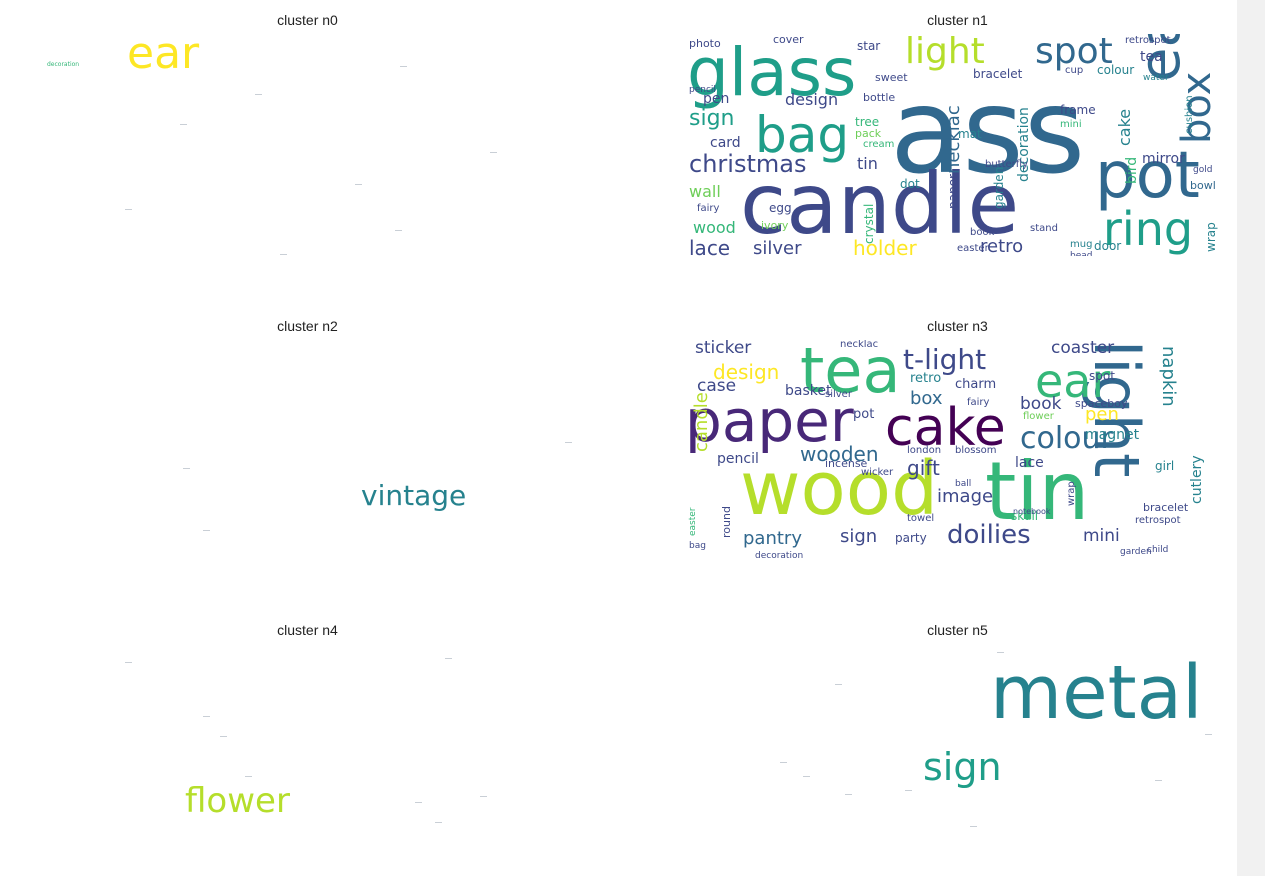  What do you see at coordinates (307, 757) in the screenshot?
I see `cluster-panel-n4: cluster n4 flower` at bounding box center [307, 757].